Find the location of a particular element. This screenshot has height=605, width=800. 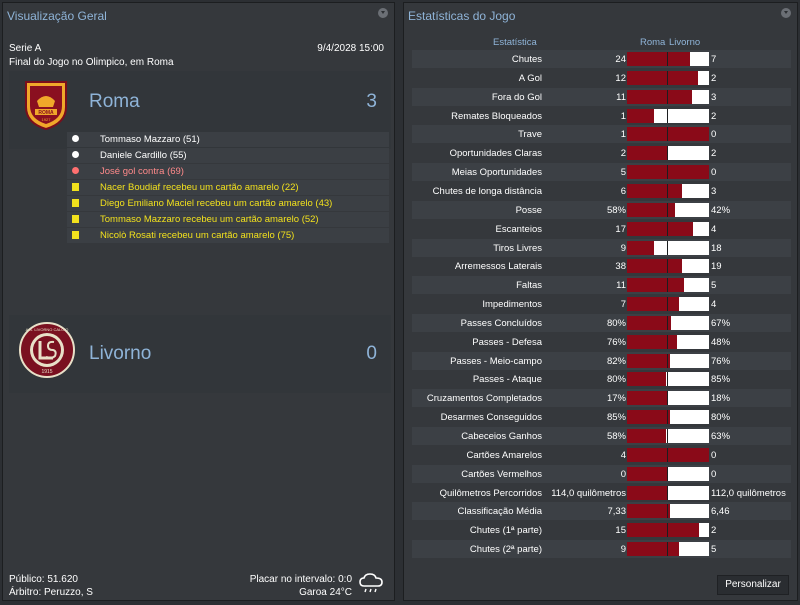

stat-label: Passes - Meio-campo is located at coordinates (496, 361).